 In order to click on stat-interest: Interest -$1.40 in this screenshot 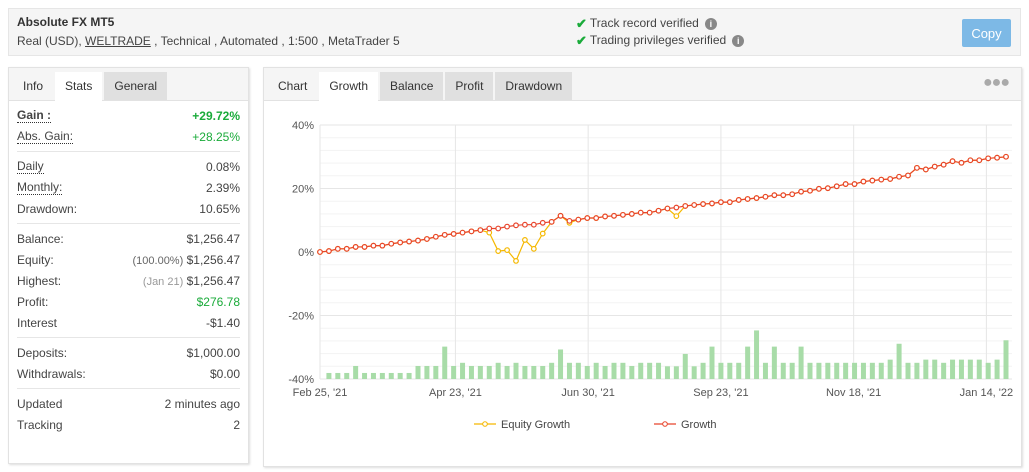, I will do `click(128, 322)`.